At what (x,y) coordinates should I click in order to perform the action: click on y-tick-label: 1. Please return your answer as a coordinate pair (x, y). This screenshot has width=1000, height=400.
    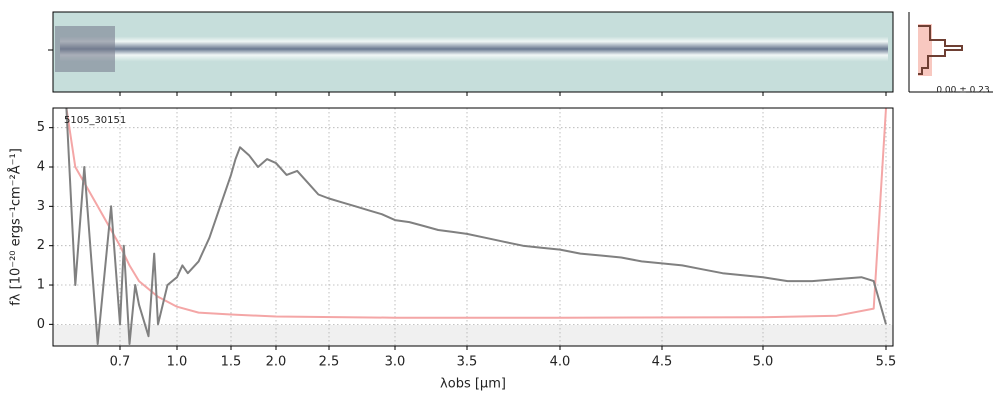
    Looking at the image, I should click on (41, 285).